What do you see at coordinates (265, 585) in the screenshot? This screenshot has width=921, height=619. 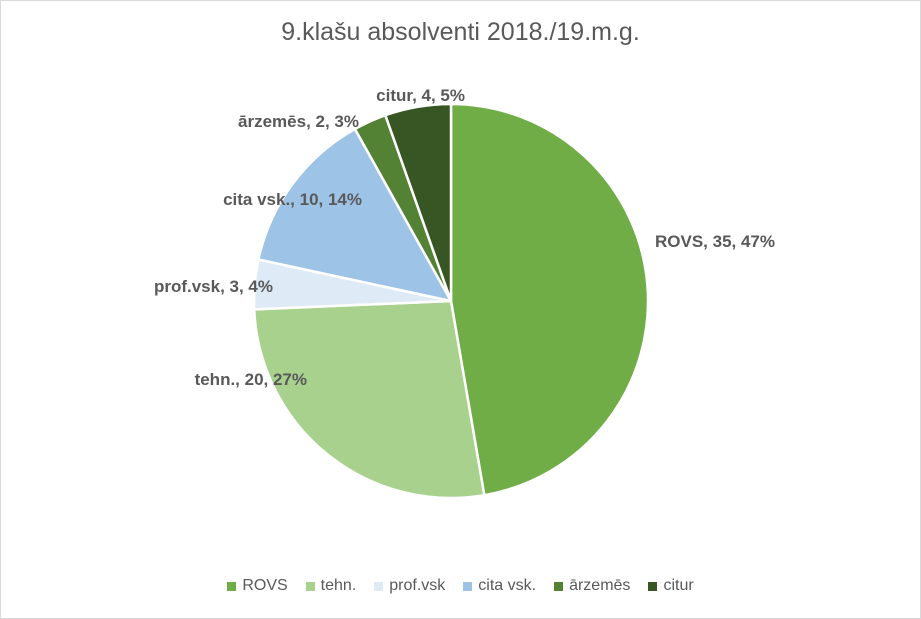 I see `legend-label: ROVS` at bounding box center [265, 585].